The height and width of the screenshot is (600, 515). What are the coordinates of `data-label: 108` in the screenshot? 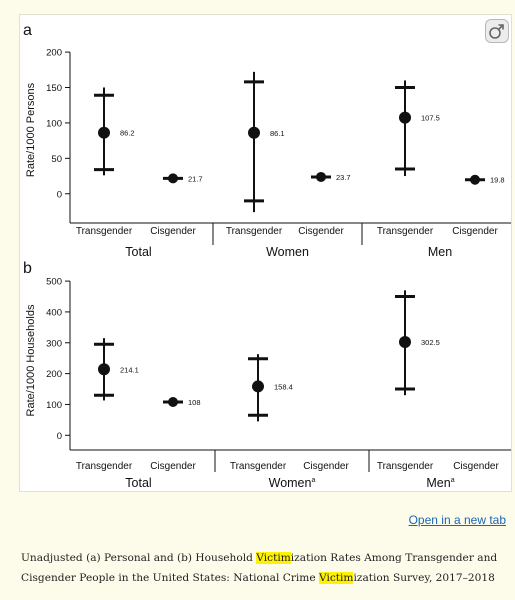 It's located at (194, 402).